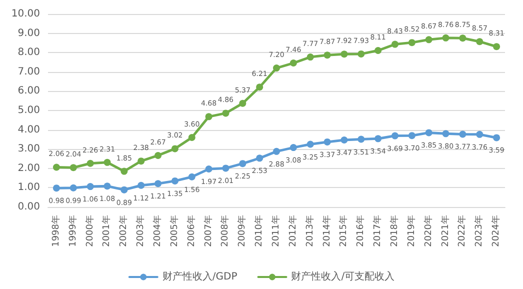 This screenshot has width=523, height=289. Describe the element at coordinates (310, 231) in the screenshot. I see `x-tick-label: 2013年` at that location.